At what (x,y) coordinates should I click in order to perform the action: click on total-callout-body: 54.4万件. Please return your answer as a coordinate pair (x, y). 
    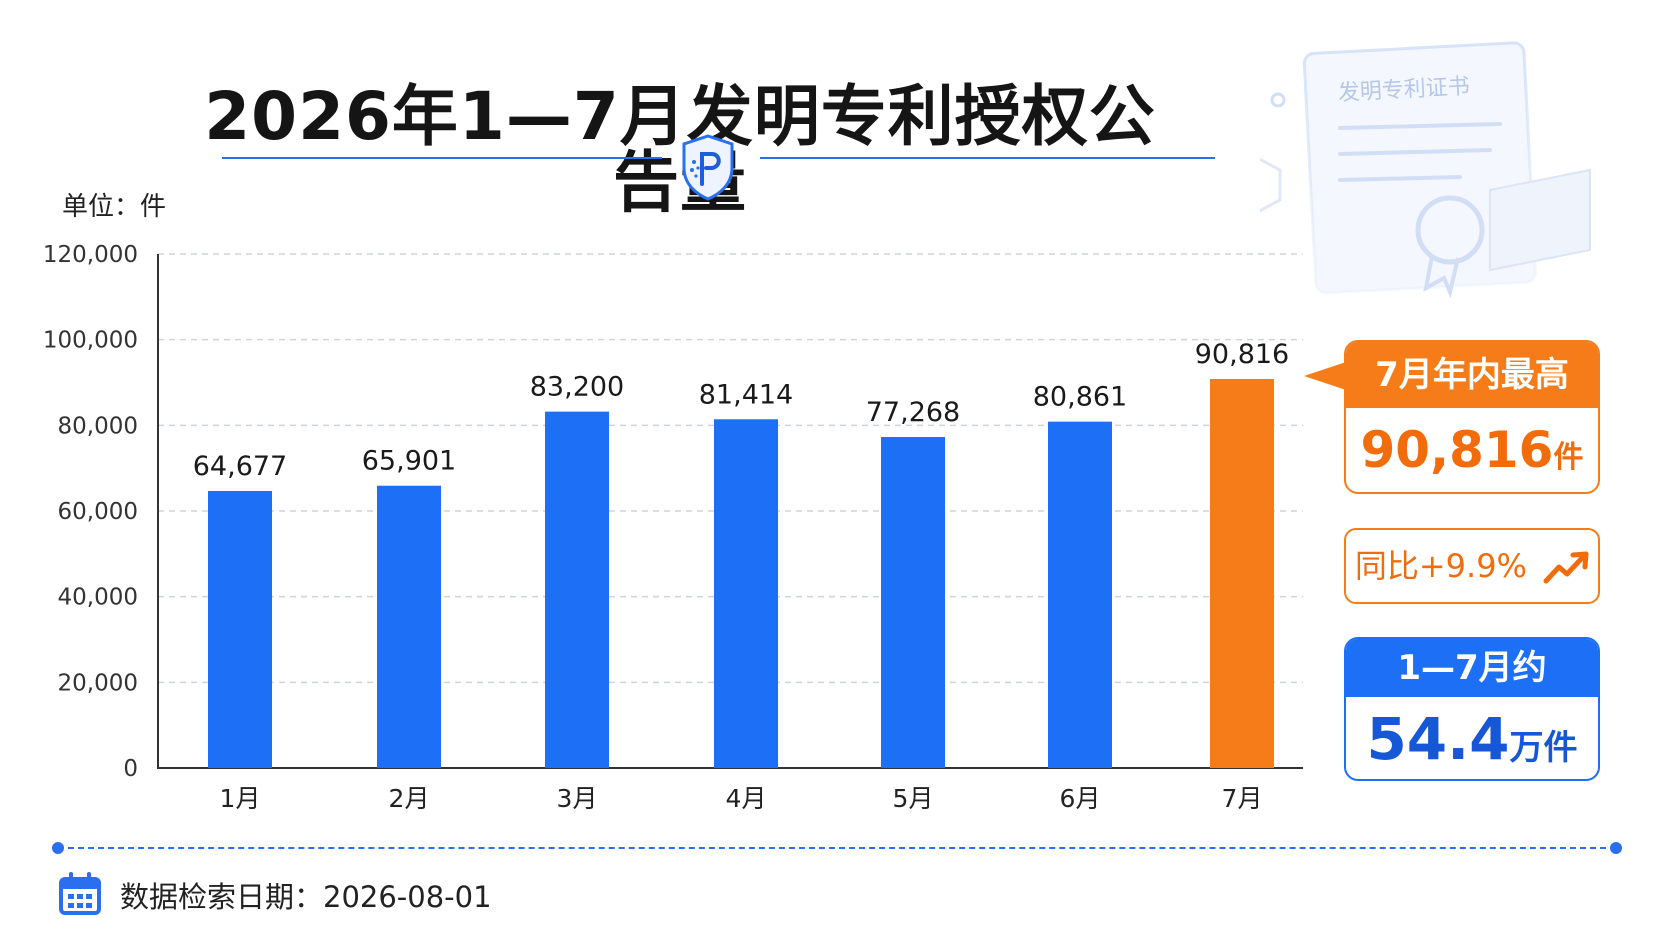
    Looking at the image, I should click on (1472, 746).